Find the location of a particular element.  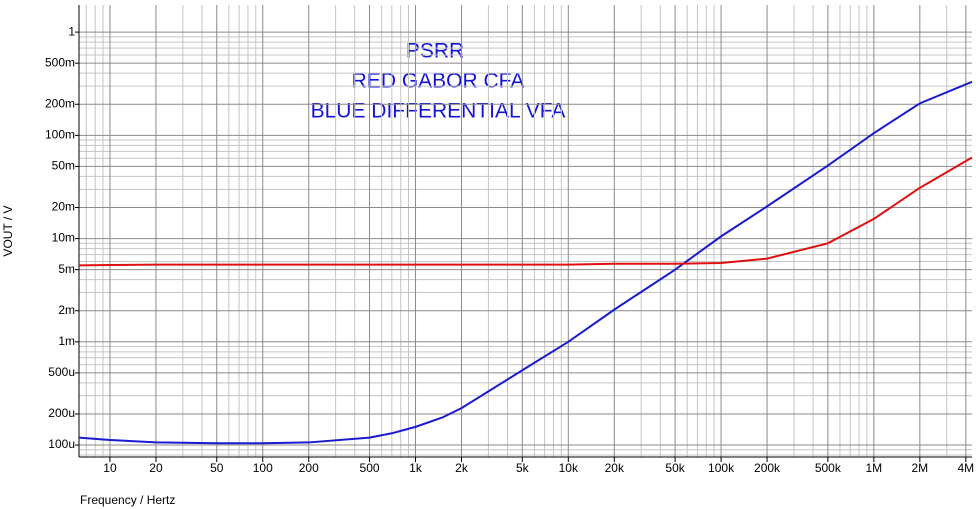

x-tick-label: 5k is located at coordinates (523, 468).